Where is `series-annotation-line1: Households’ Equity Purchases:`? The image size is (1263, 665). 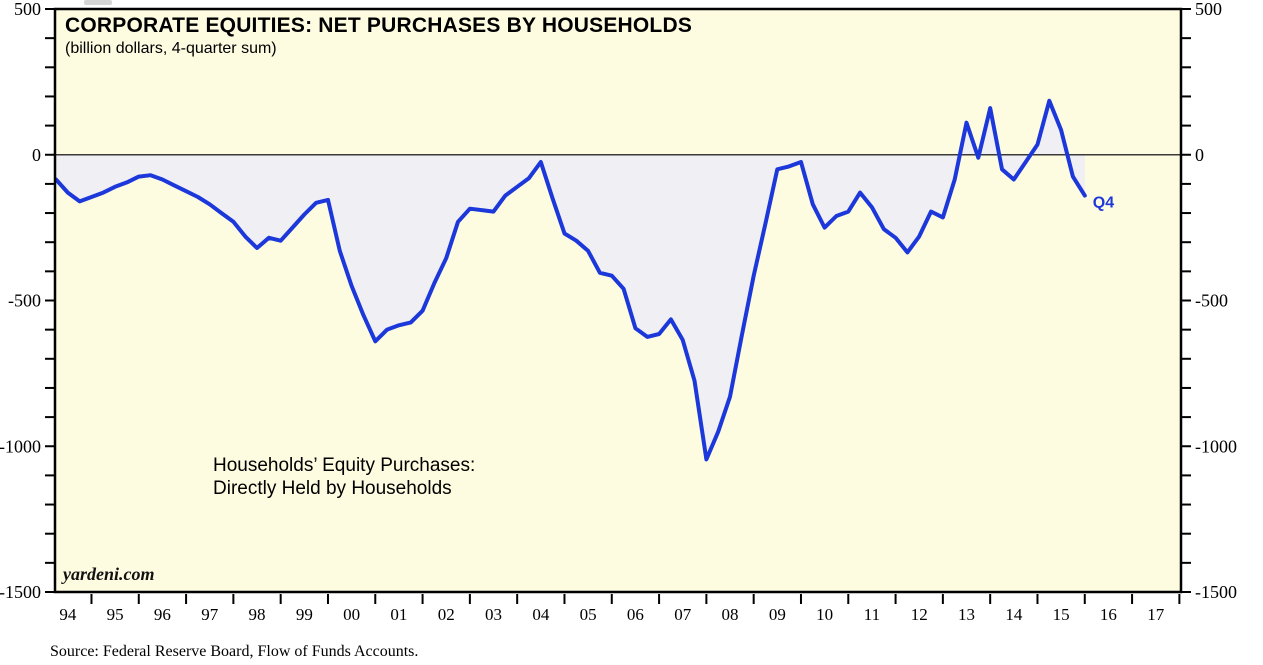
series-annotation-line1: Households’ Equity Purchases: is located at coordinates (344, 465).